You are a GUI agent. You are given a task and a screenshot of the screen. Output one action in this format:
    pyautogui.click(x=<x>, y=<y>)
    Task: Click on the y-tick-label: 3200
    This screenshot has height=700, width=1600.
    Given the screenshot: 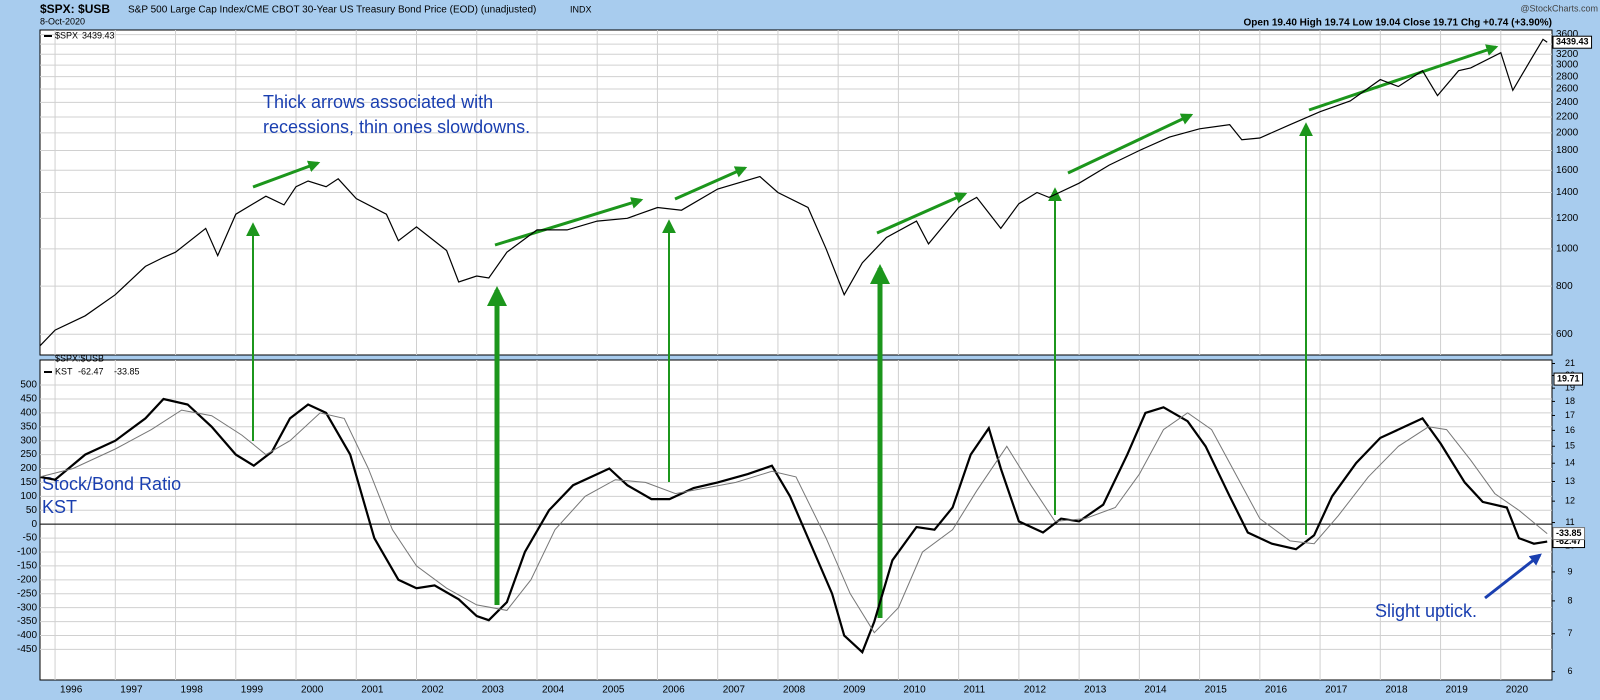 What is the action you would take?
    pyautogui.click(x=1567, y=54)
    